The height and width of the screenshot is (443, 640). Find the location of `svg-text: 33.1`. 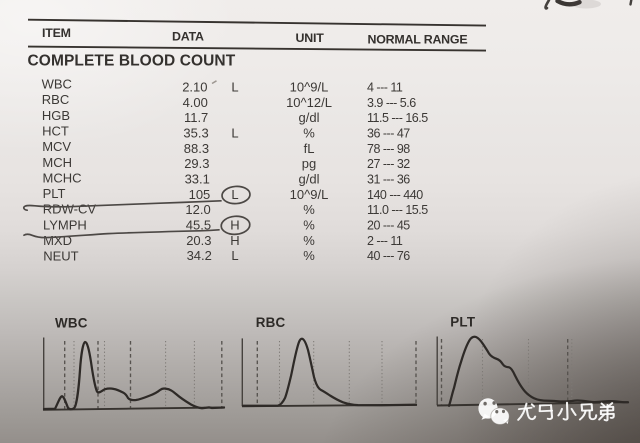

svg-text: 33.1 is located at coordinates (197, 179).